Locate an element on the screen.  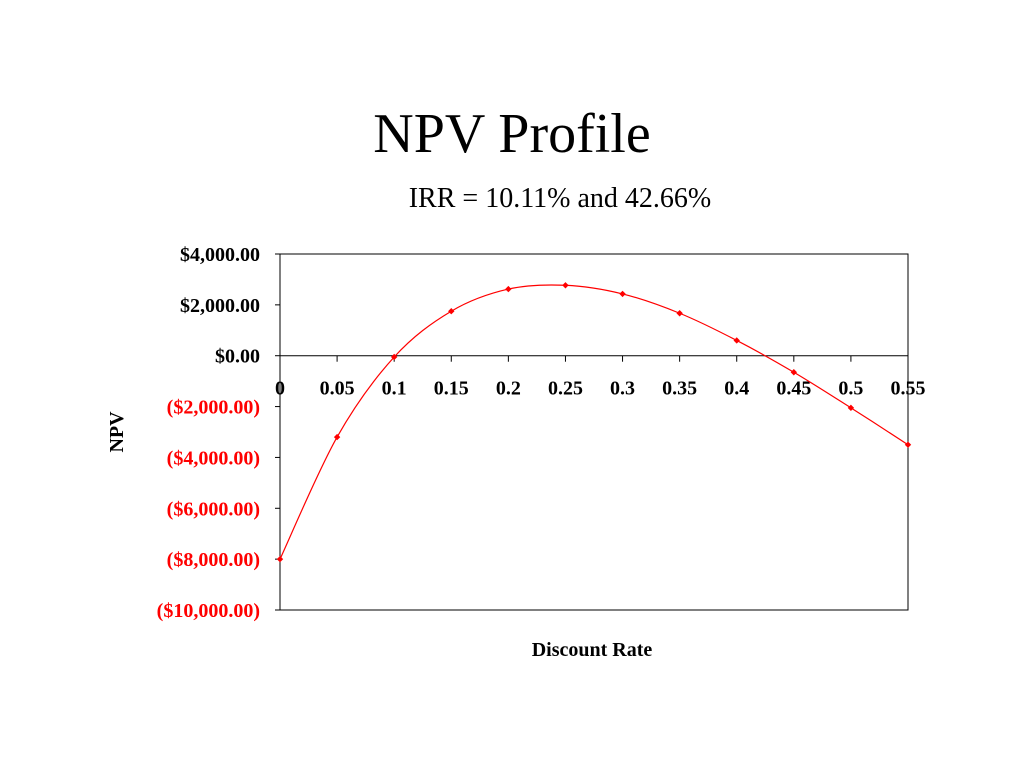
y-tick-label: ($2,000.00) is located at coordinates (213, 408).